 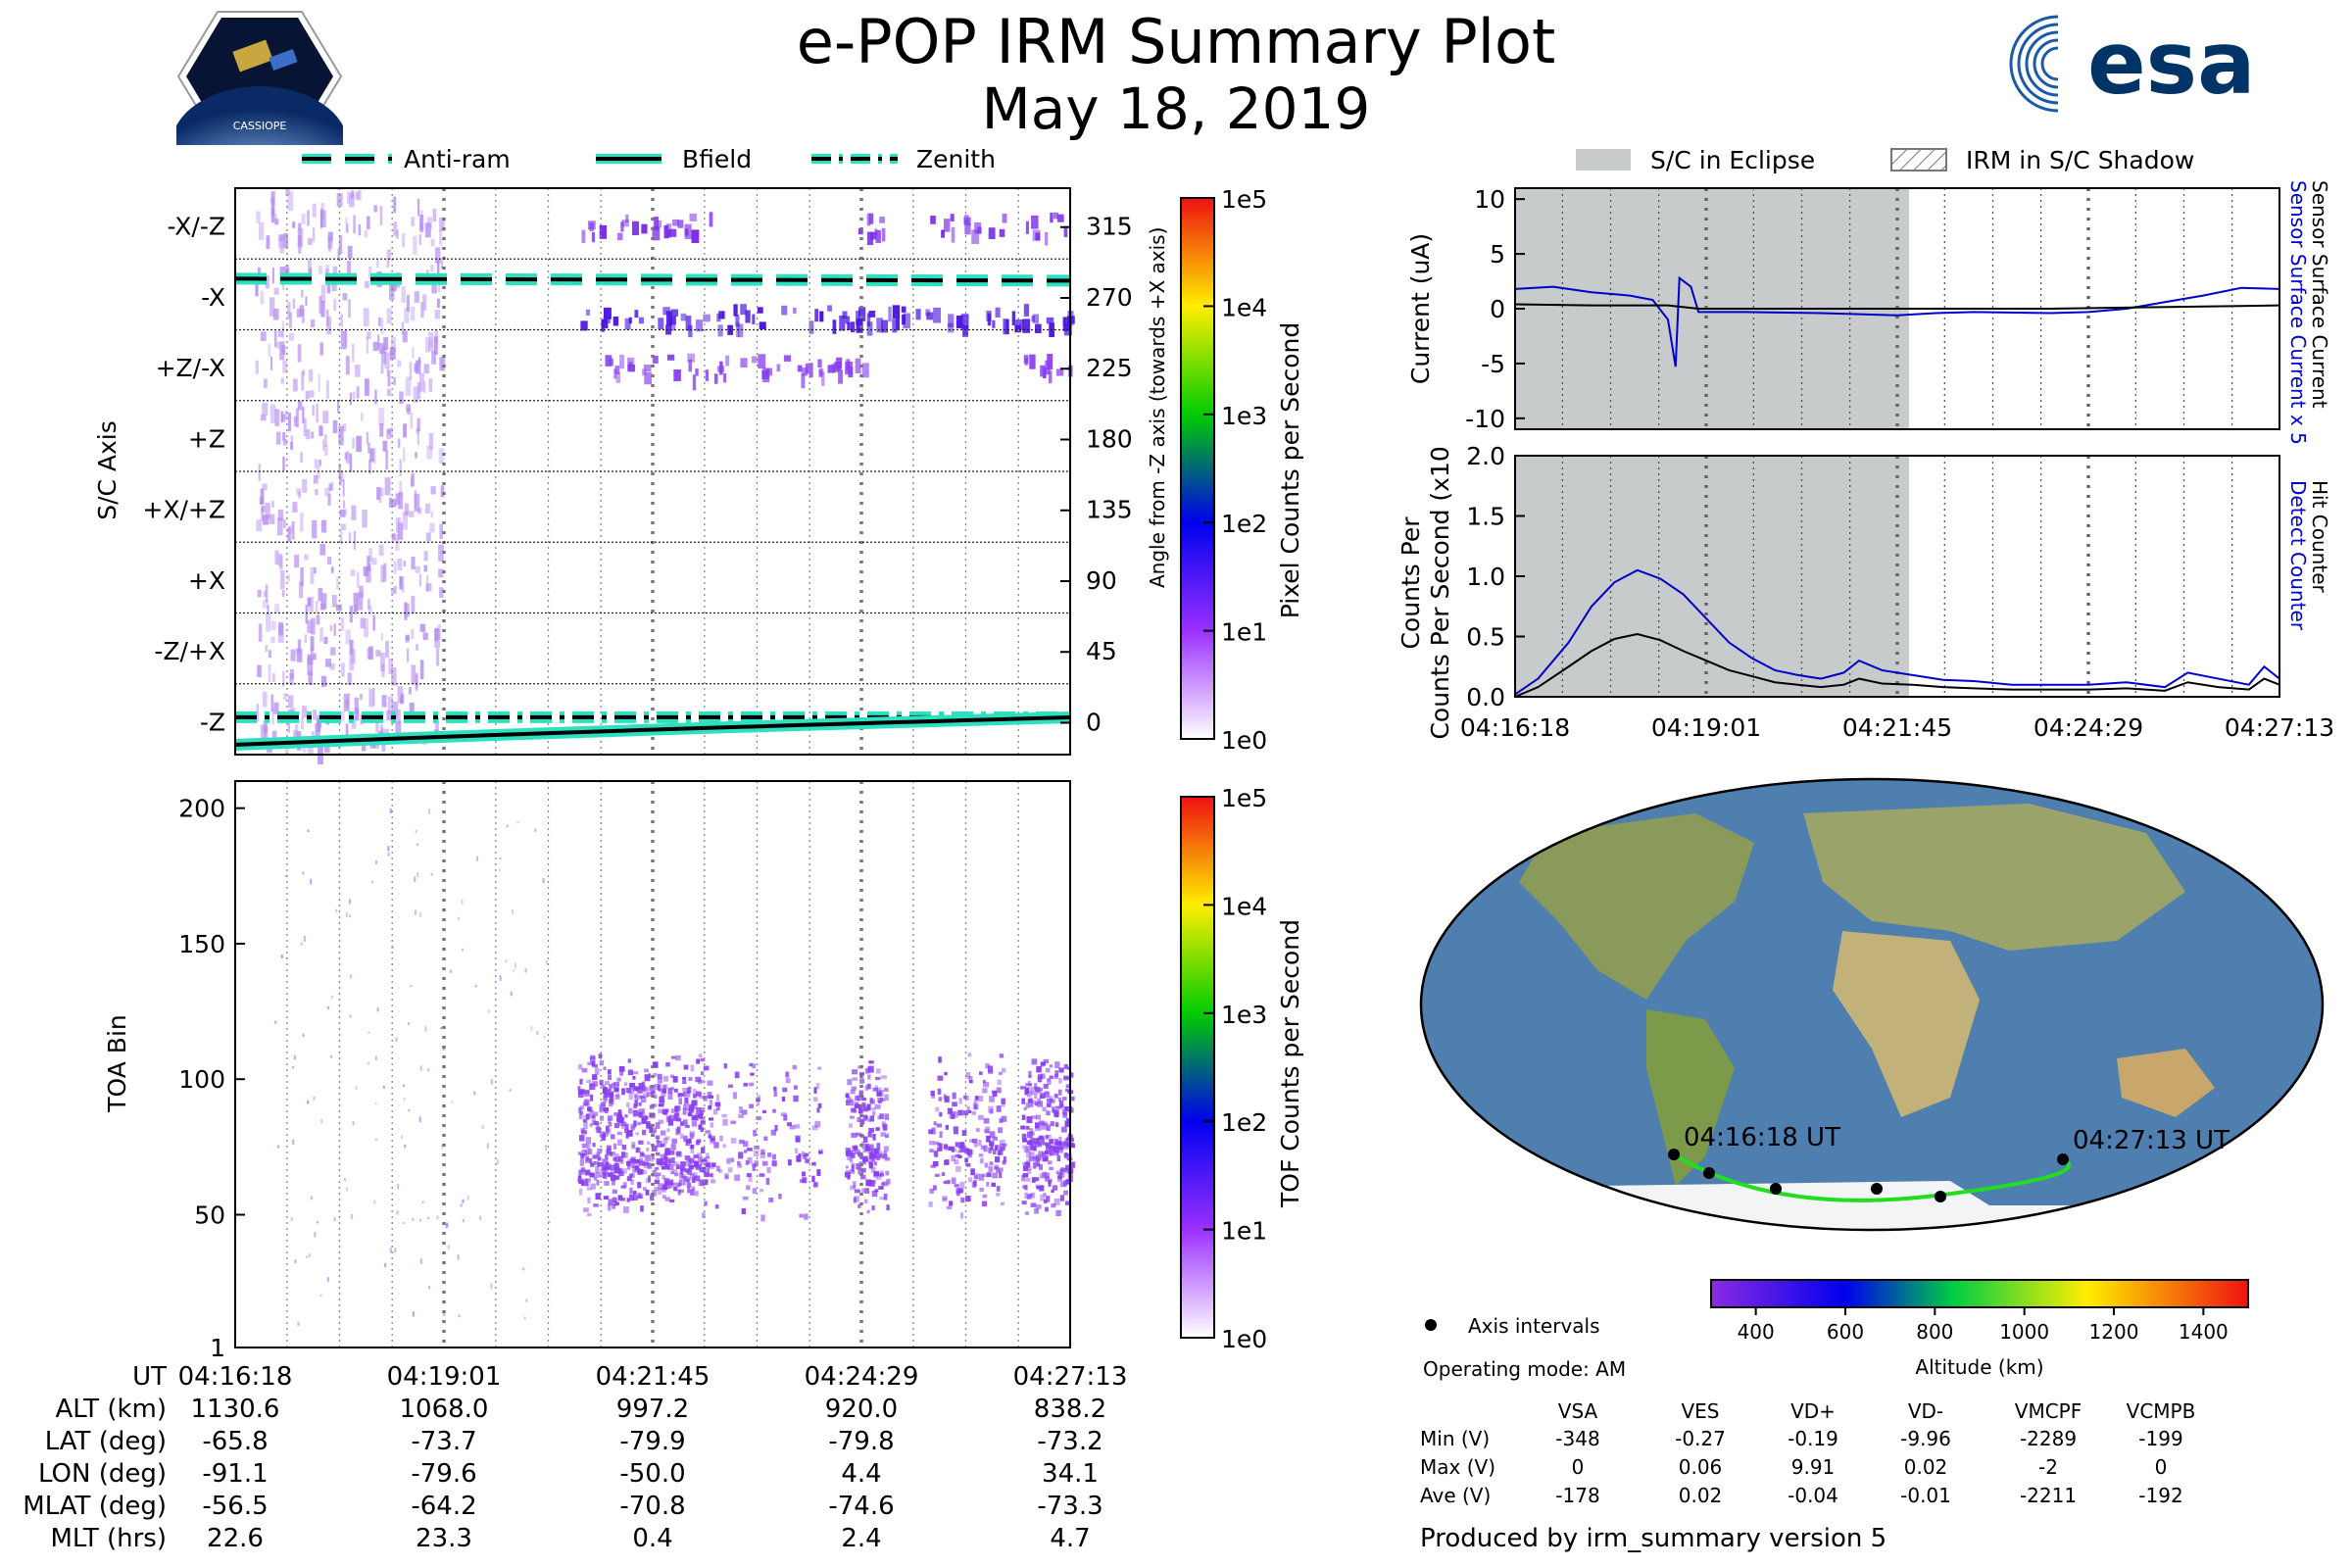 What do you see at coordinates (1101, 651) in the screenshot?
I see `pixel-y2tick: 45` at bounding box center [1101, 651].